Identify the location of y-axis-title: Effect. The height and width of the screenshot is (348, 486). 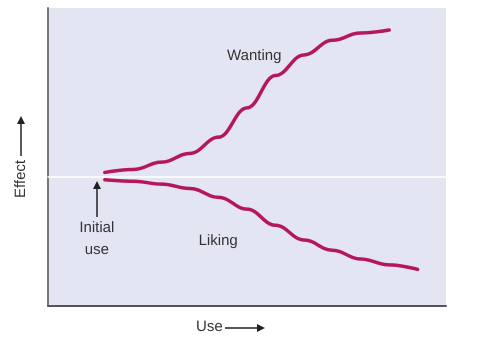
(20, 179).